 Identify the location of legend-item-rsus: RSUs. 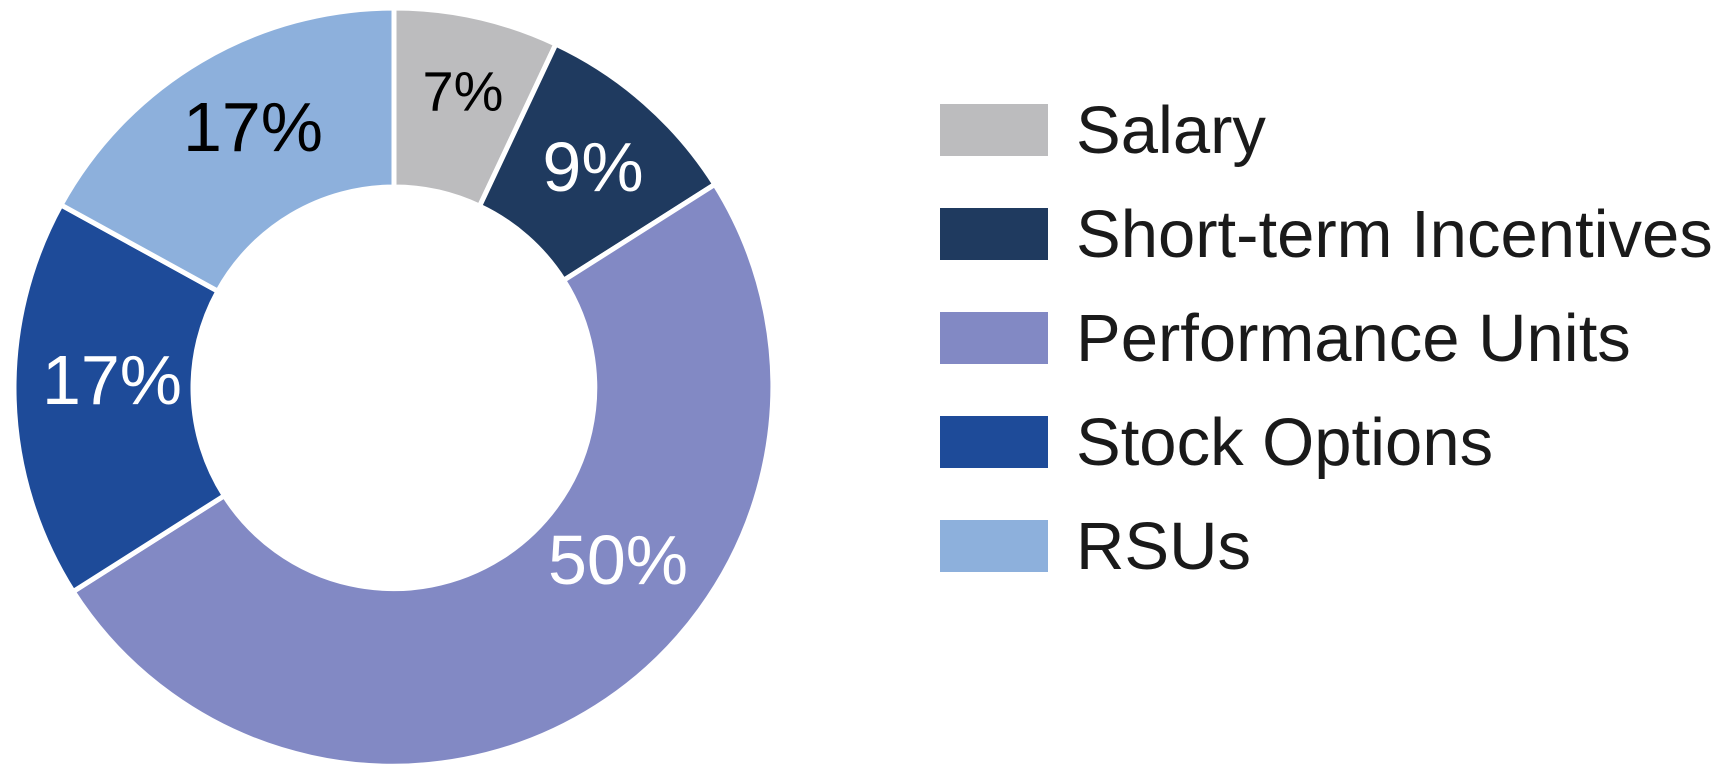
(1326, 546).